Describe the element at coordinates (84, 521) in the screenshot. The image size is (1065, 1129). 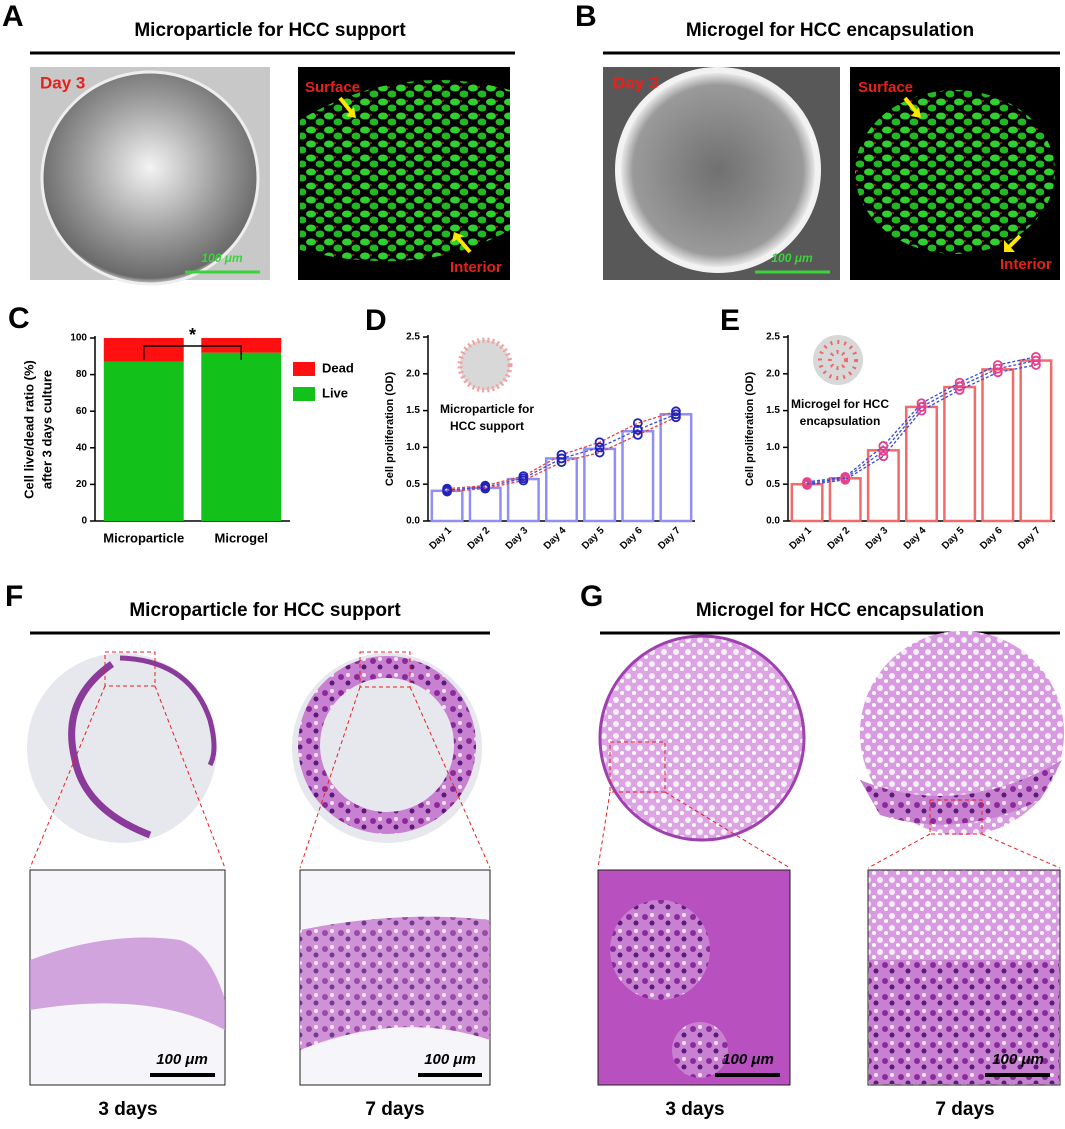
I see `y-tick-label: 0` at that location.